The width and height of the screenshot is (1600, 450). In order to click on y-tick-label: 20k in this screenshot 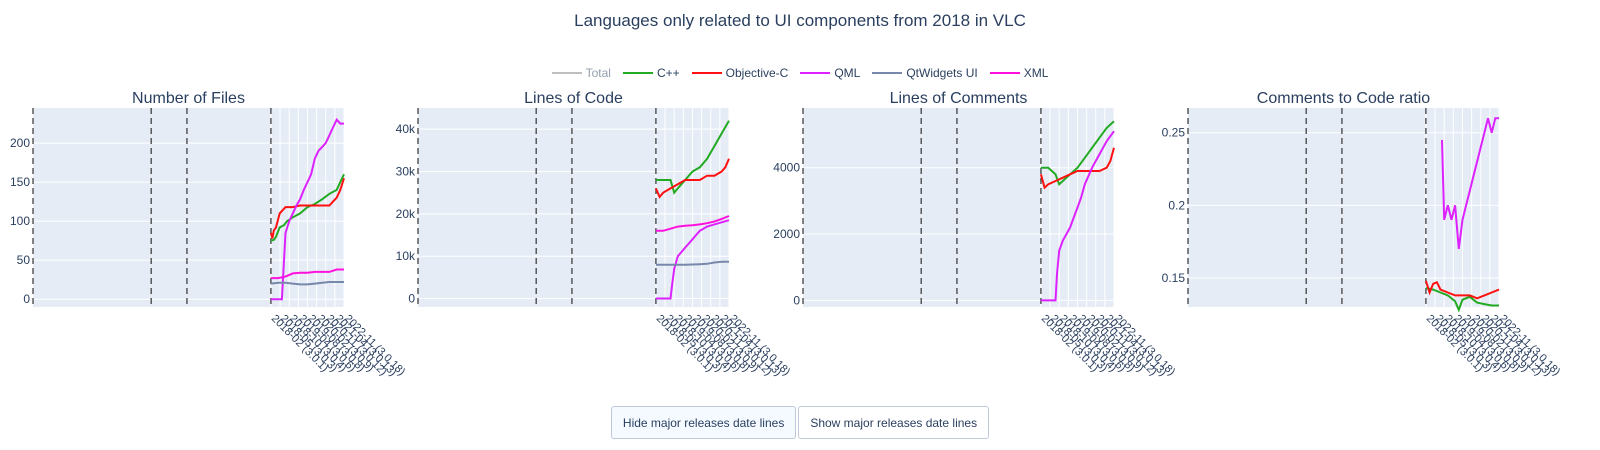, I will do `click(406, 214)`.